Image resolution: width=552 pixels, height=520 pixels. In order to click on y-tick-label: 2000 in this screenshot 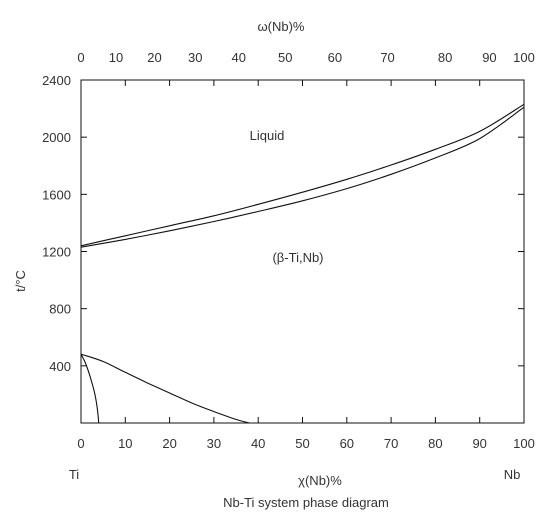, I will do `click(56, 137)`.